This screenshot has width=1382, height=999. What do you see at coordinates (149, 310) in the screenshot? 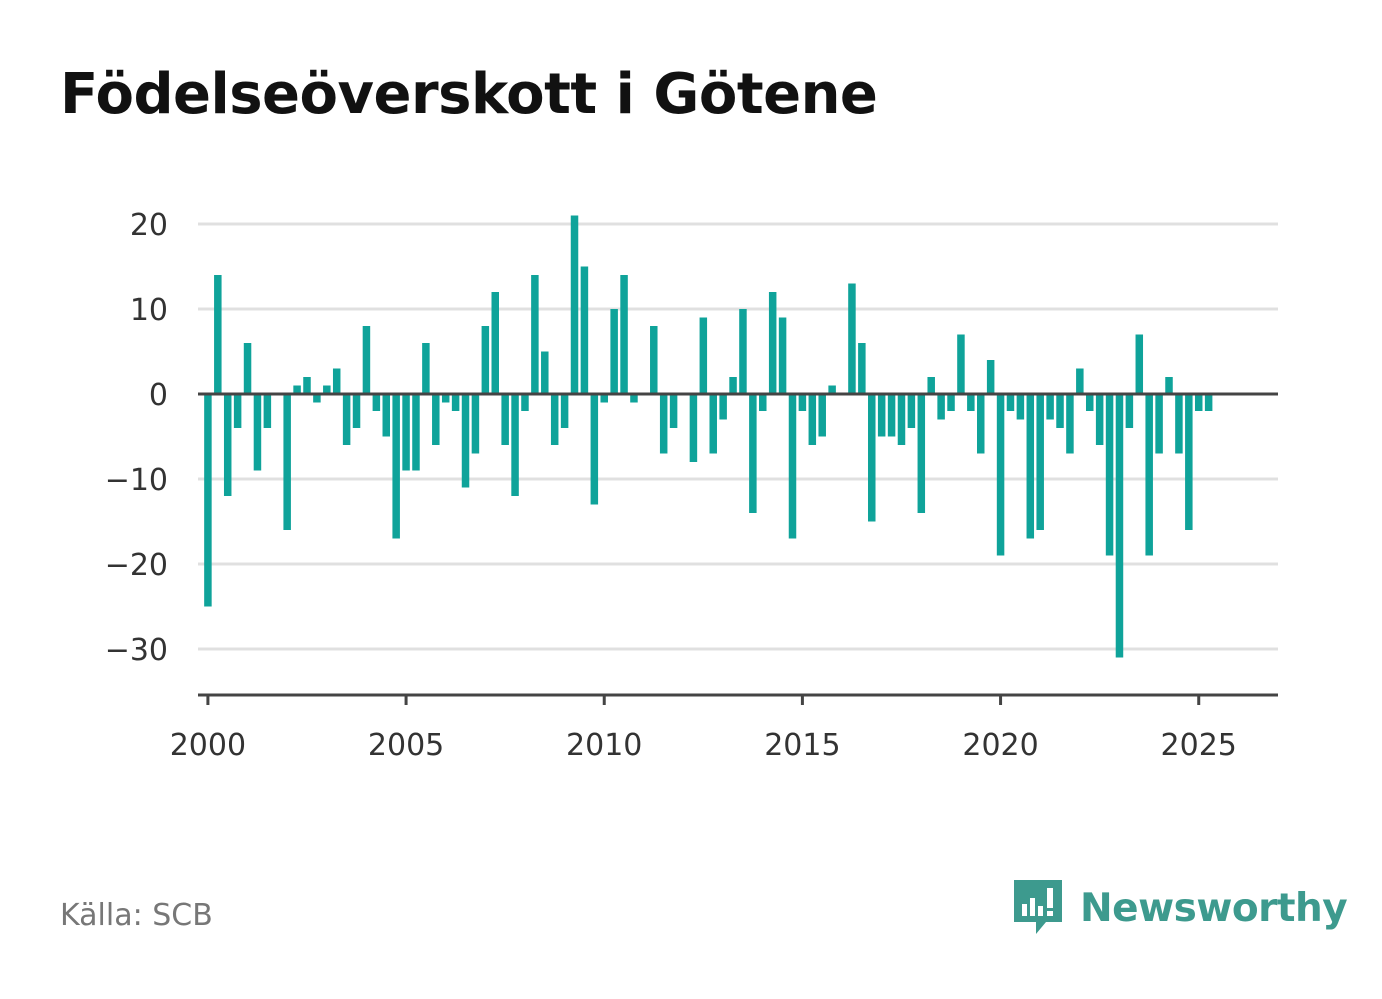
I see `y-tick-label: 10` at bounding box center [149, 310].